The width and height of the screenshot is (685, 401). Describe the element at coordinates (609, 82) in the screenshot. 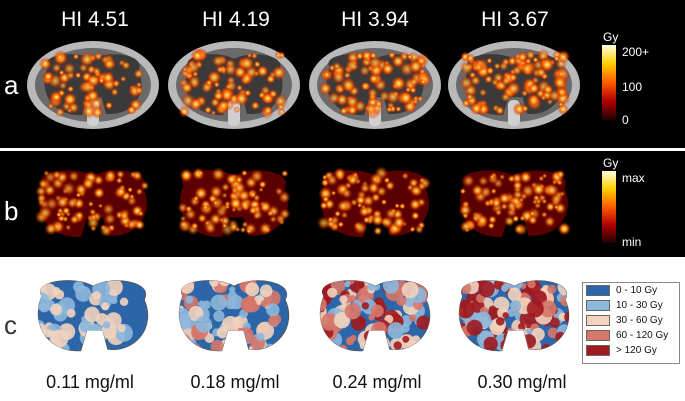

I see `colorbar-a` at that location.